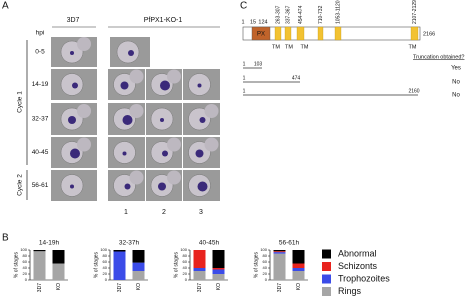  What do you see at coordinates (253, 22) in the screenshot?
I see `residue-label: 15` at bounding box center [253, 22].